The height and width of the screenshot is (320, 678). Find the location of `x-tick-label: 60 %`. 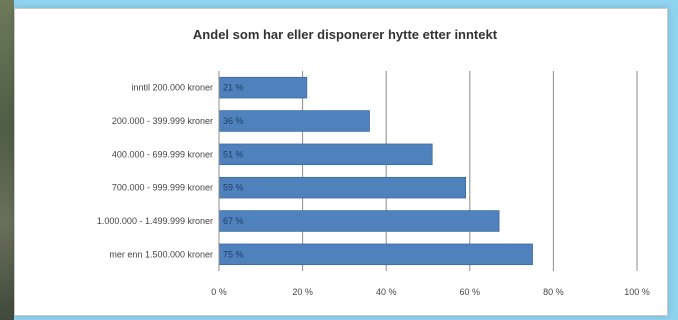

x-tick-label: 60 % is located at coordinates (470, 292).